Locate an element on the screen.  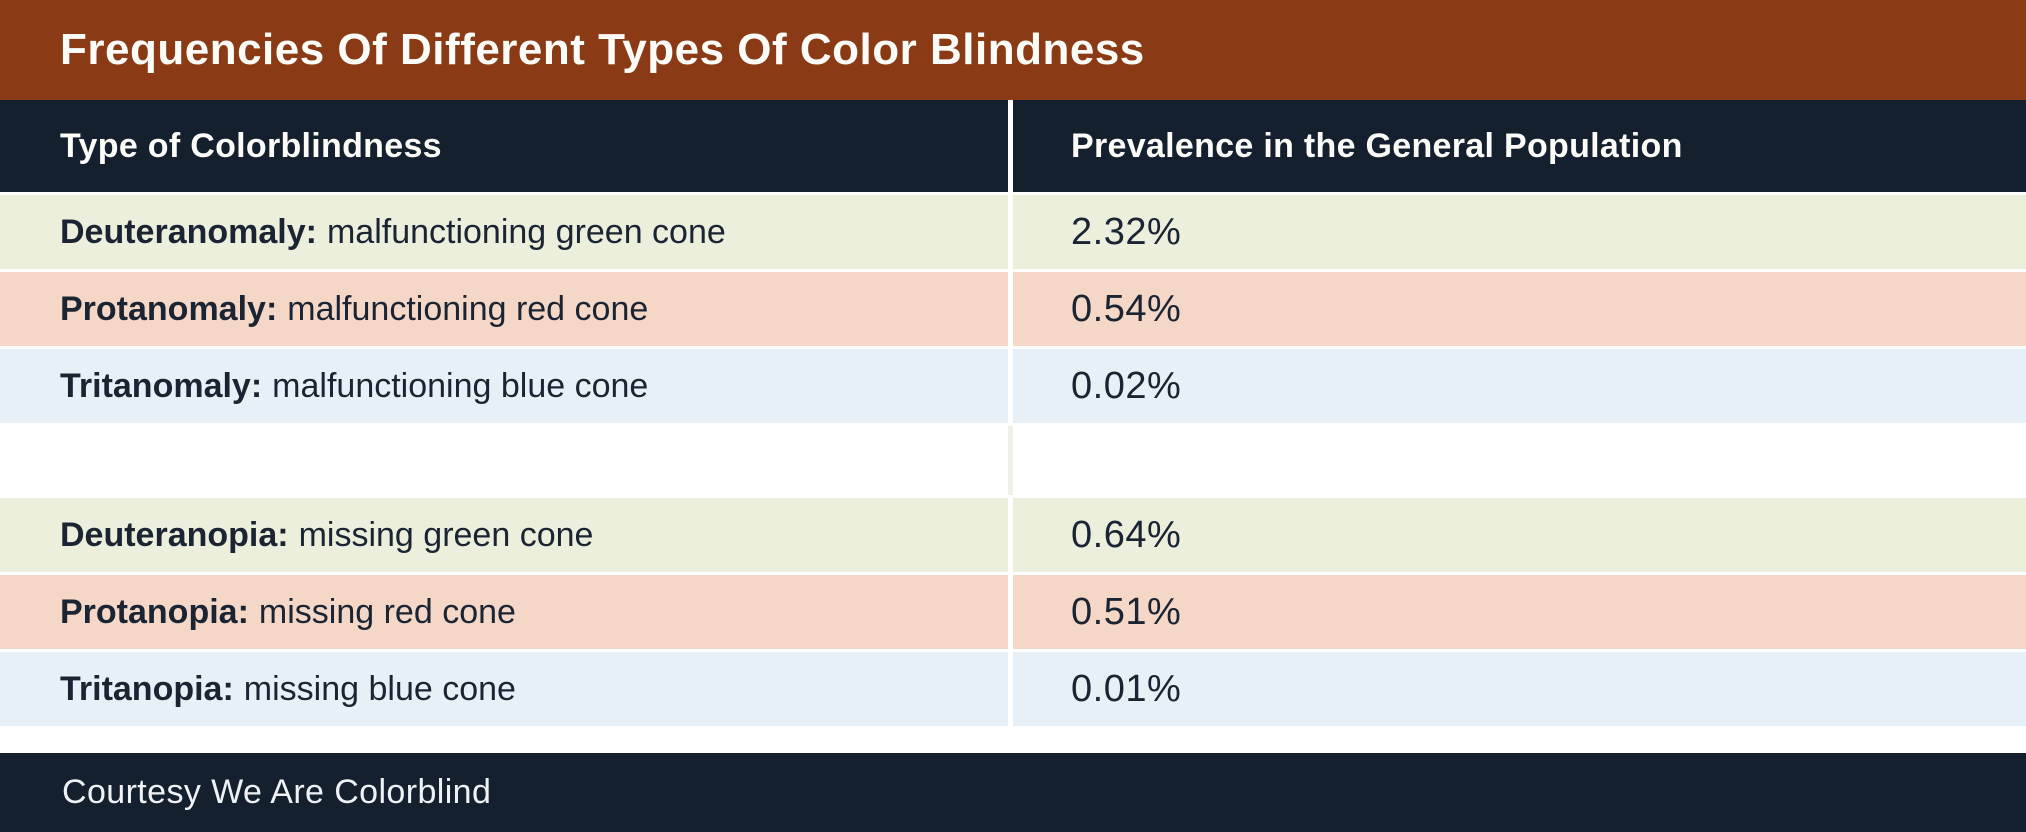
type-cell: Tritanomaly: malfunctioning blue cone is located at coordinates (504, 386).